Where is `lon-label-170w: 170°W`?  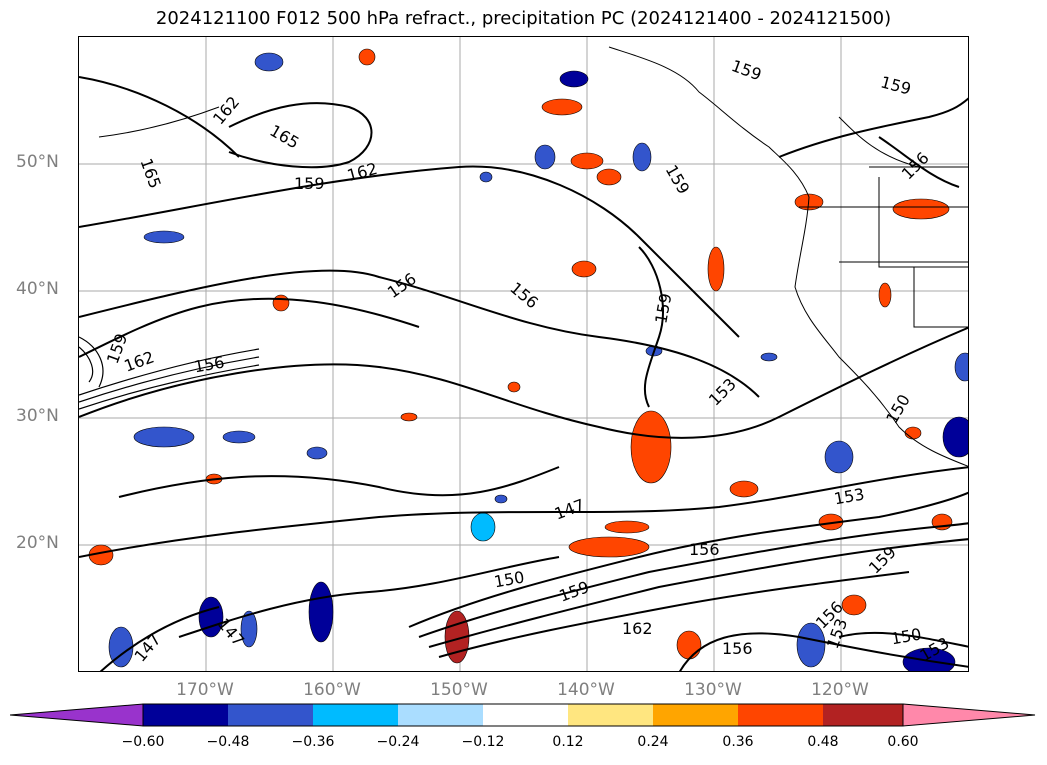 lon-label-170w: 170°W is located at coordinates (205, 690).